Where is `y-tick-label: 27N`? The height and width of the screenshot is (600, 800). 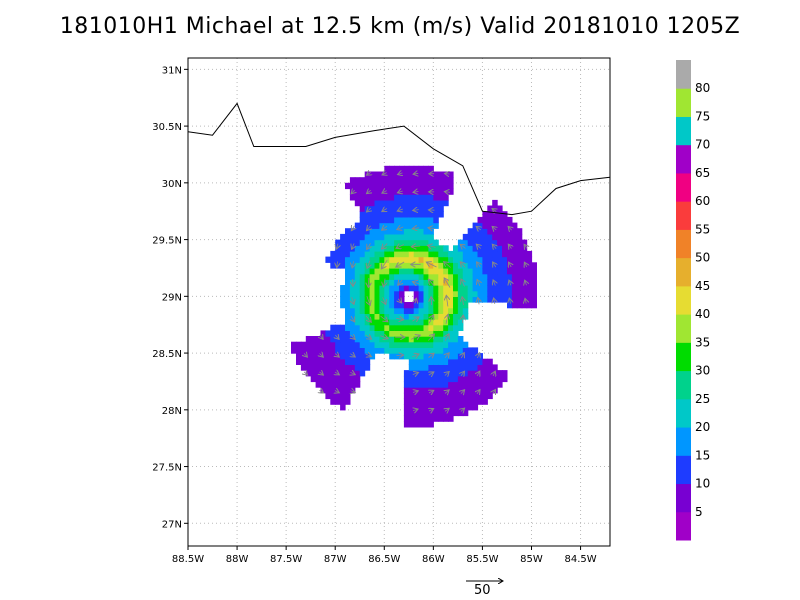 y-tick-label: 27N is located at coordinates (172, 524).